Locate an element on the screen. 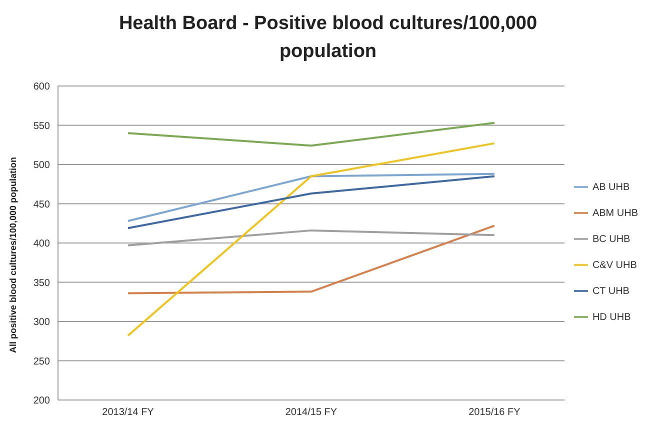  y-tick-label: 300 is located at coordinates (41, 322).